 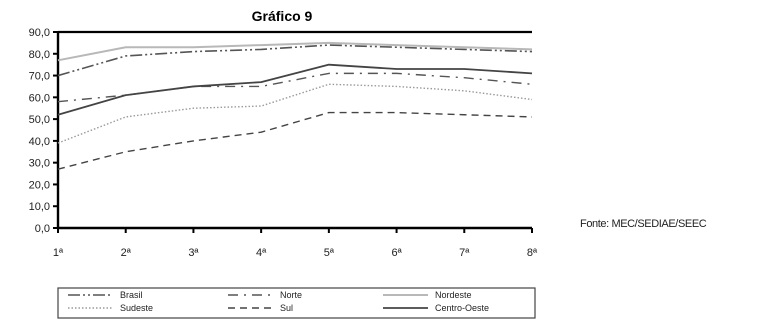 I want to click on y-tick-label: 60,0, so click(x=39, y=98).